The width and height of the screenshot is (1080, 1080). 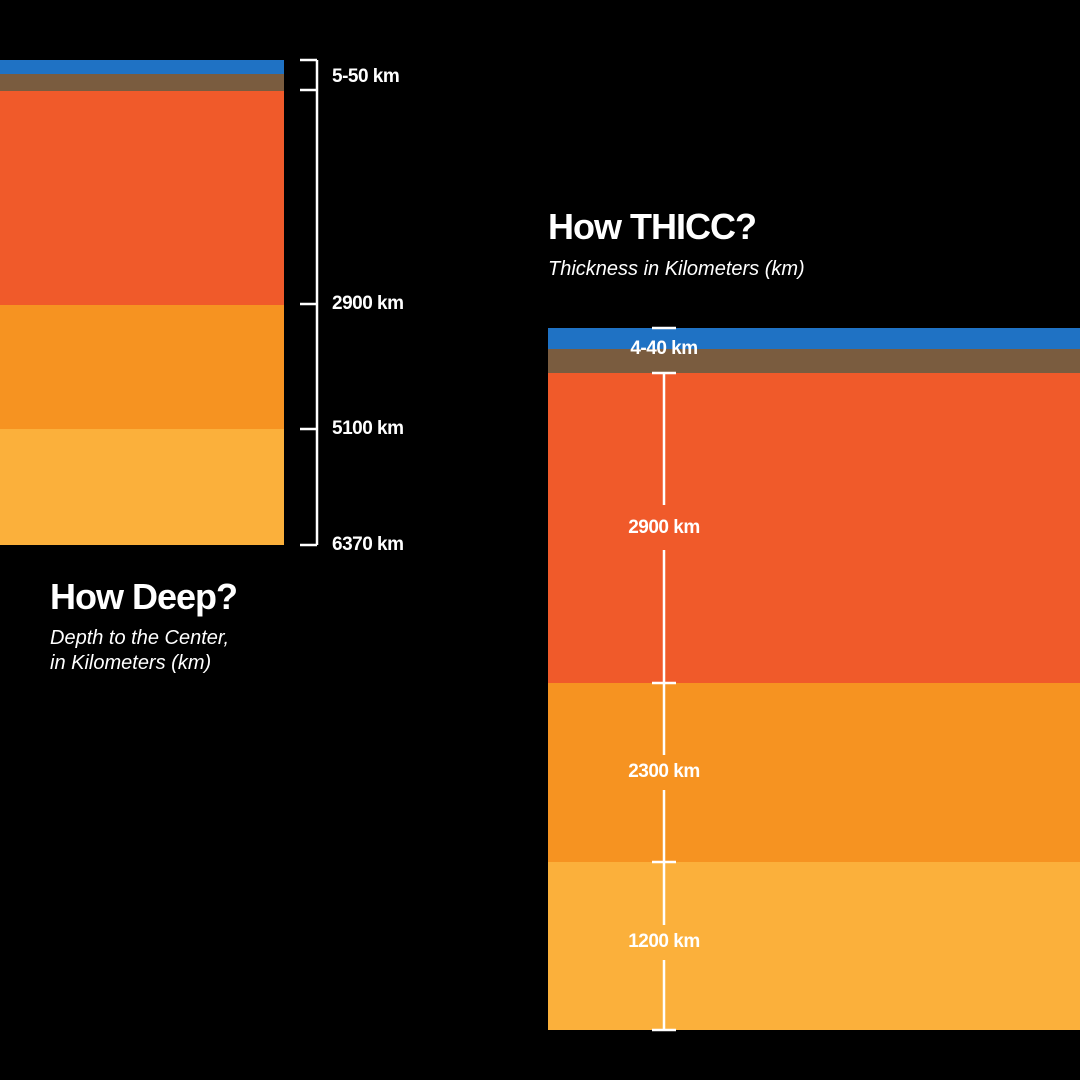 I want to click on depth-label-outer-core: 5100 km, so click(x=368, y=428).